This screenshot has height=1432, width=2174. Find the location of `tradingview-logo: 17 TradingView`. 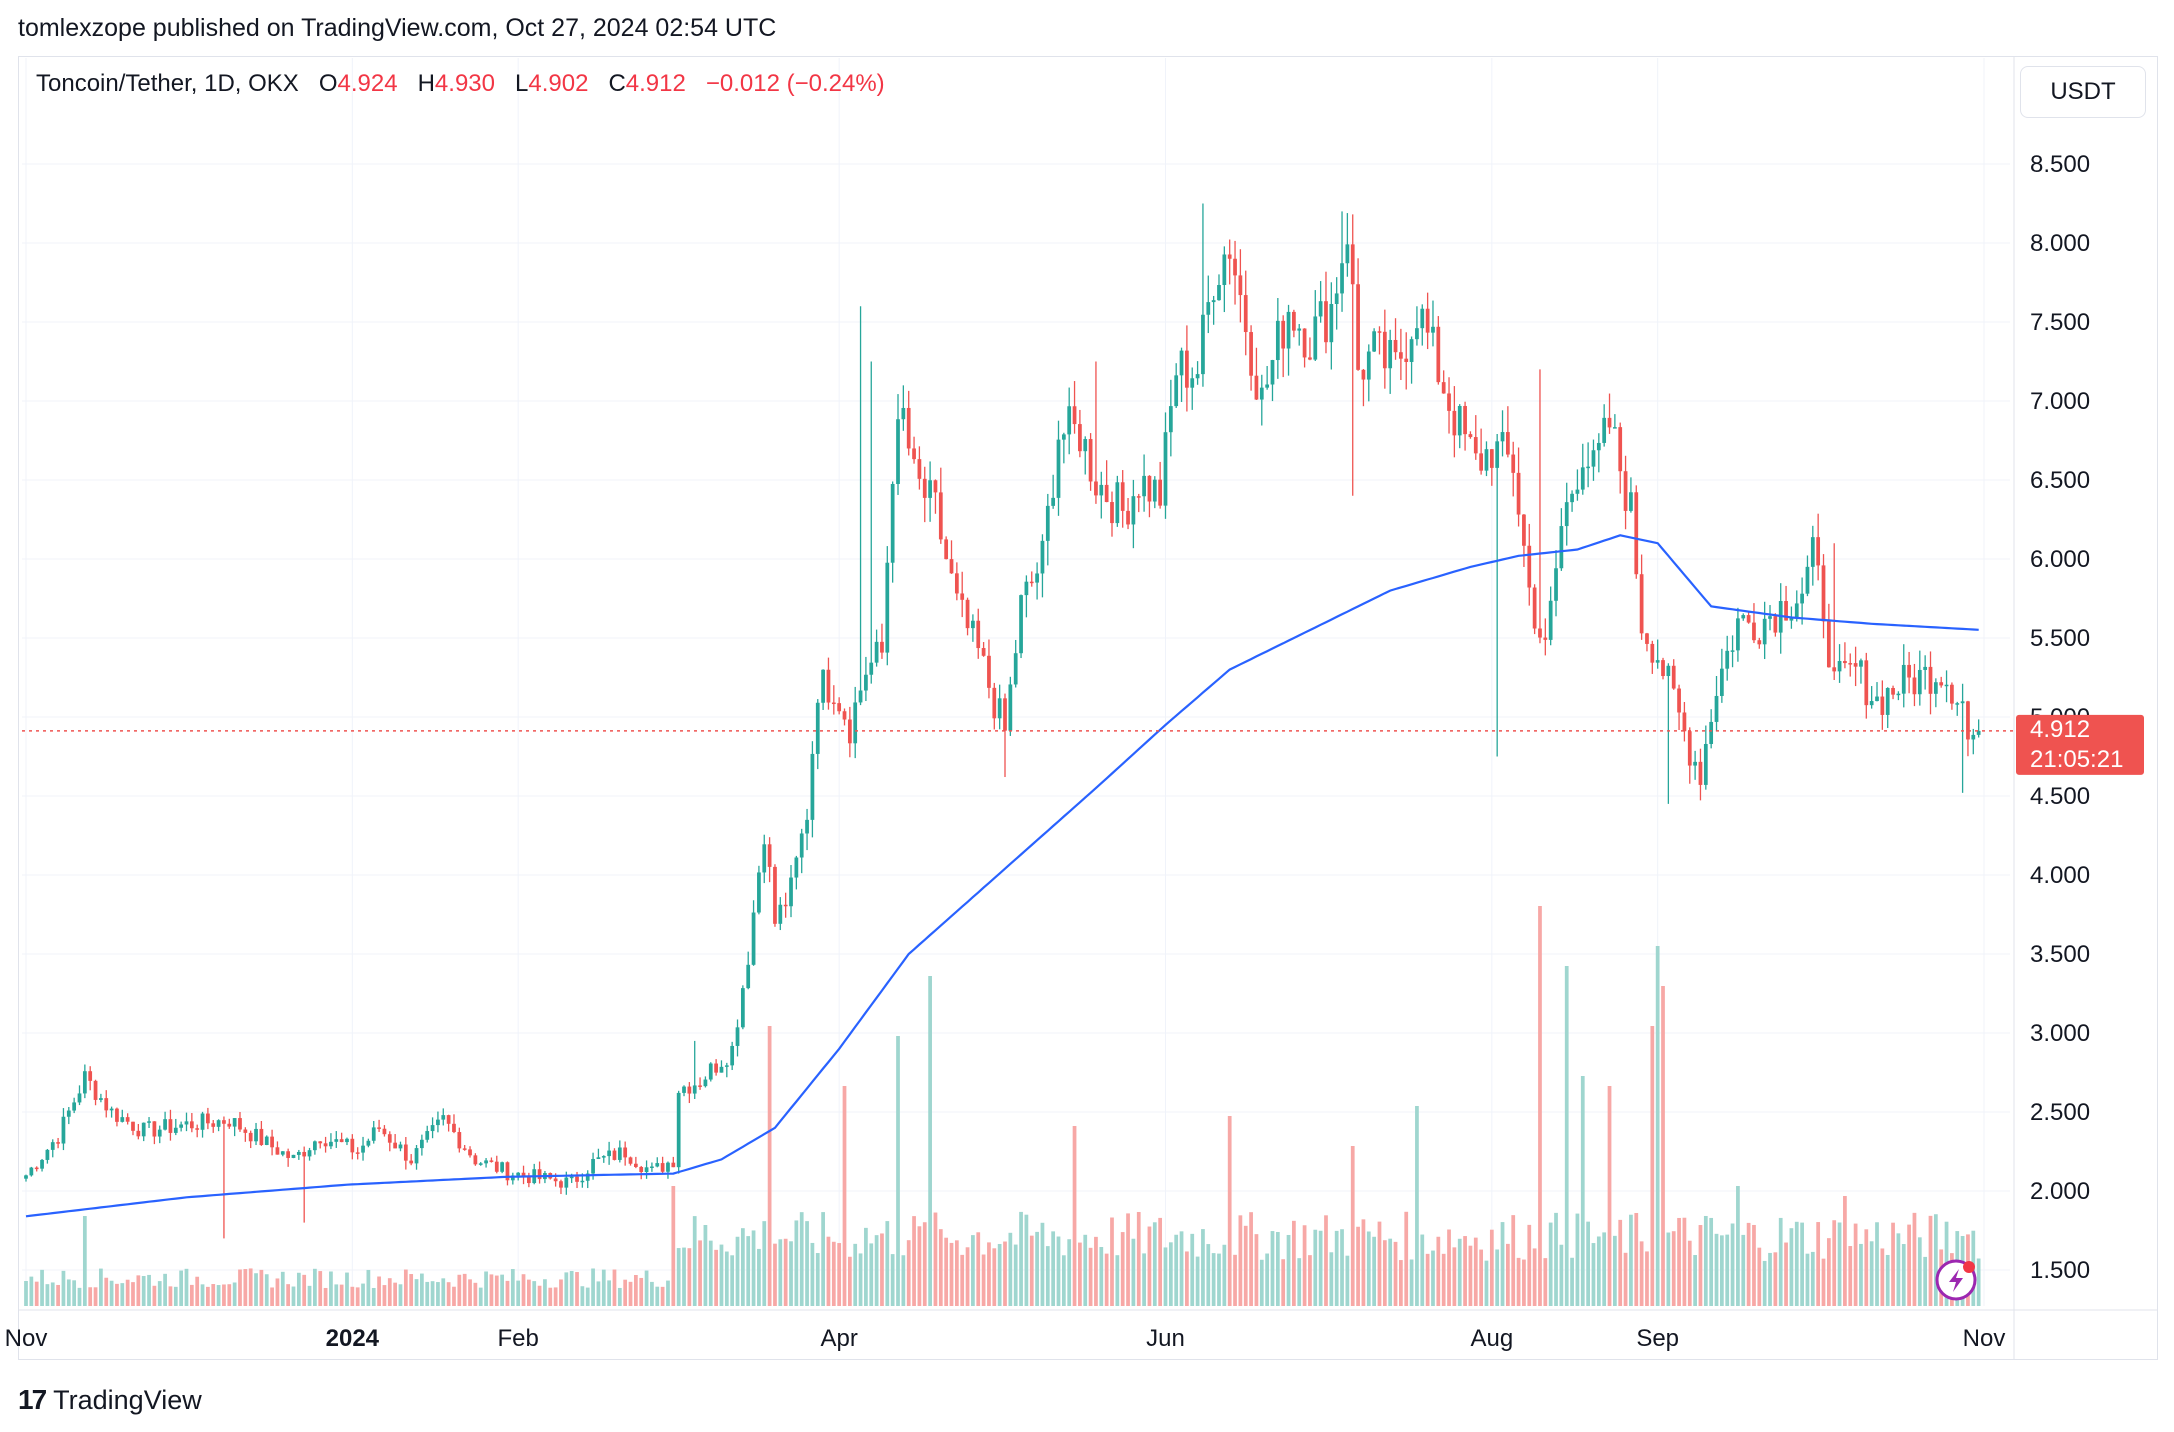

tradingview-logo: 17 TradingView is located at coordinates (110, 1400).